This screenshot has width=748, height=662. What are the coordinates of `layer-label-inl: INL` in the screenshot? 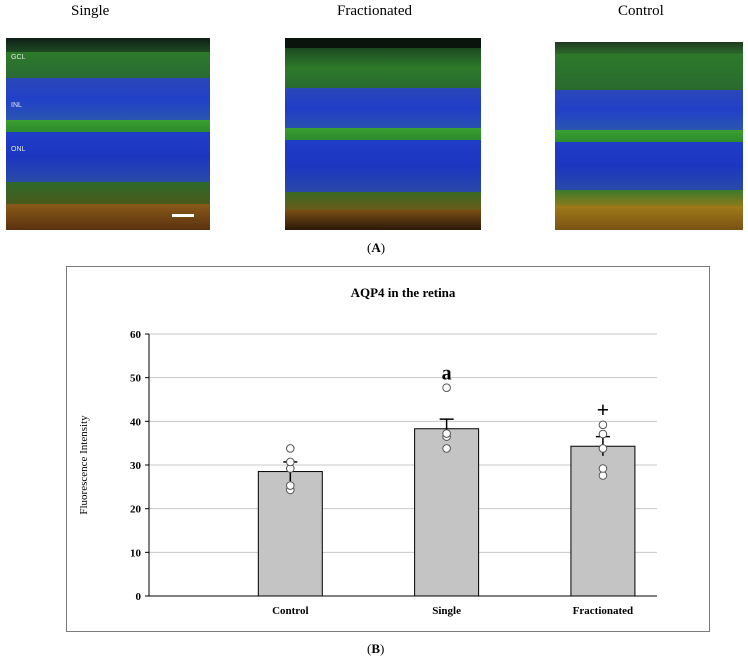 It's located at (16, 105).